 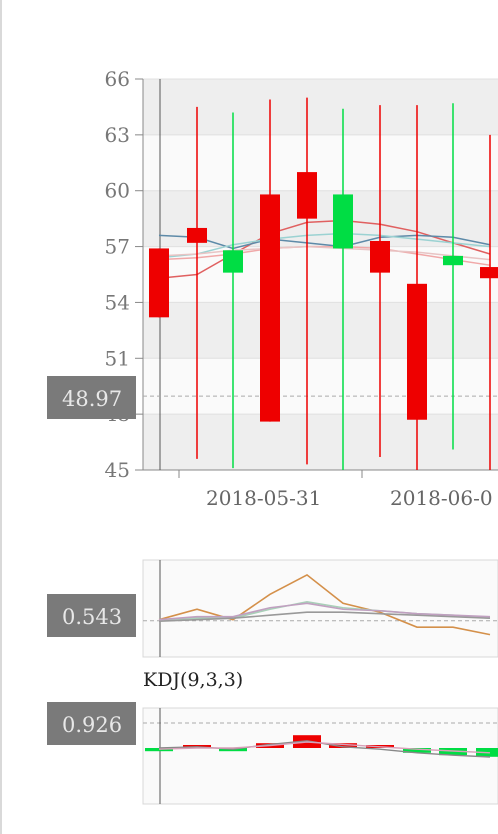 What do you see at coordinates (117, 135) in the screenshot?
I see `y-tick-label: 63` at bounding box center [117, 135].